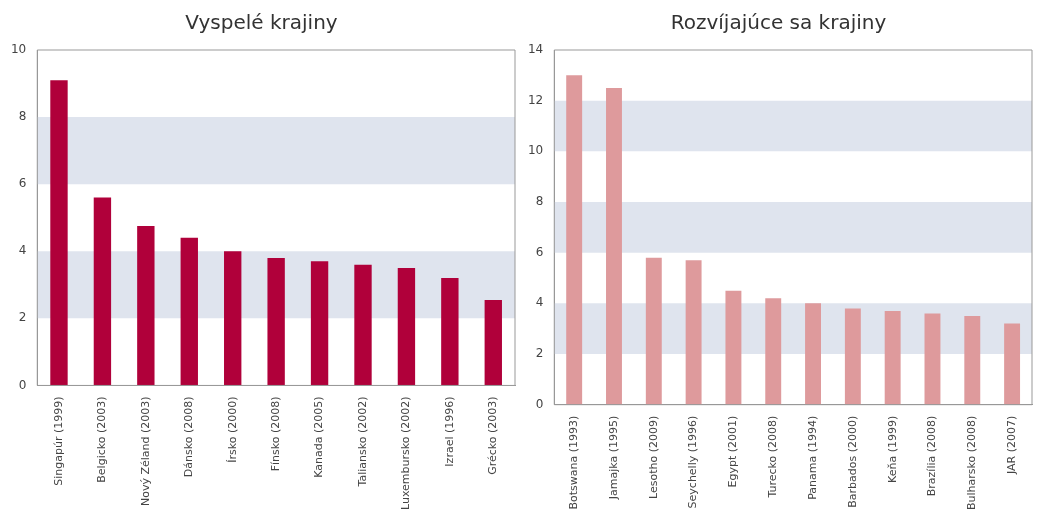  Describe the element at coordinates (653, 457) in the screenshot. I see `x-tick-label: Lesotho (2009)` at that location.